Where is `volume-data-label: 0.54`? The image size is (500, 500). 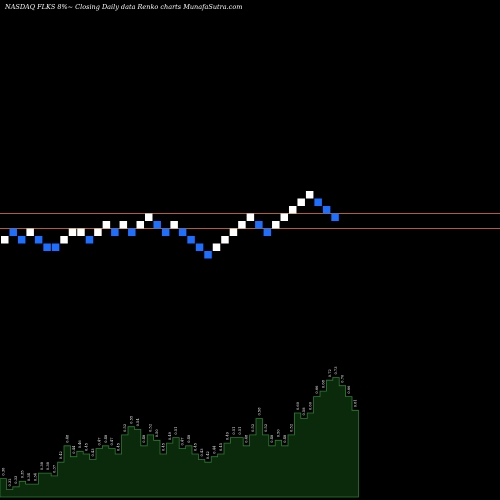 volume-data-label: 0.54 is located at coordinates (138, 422).